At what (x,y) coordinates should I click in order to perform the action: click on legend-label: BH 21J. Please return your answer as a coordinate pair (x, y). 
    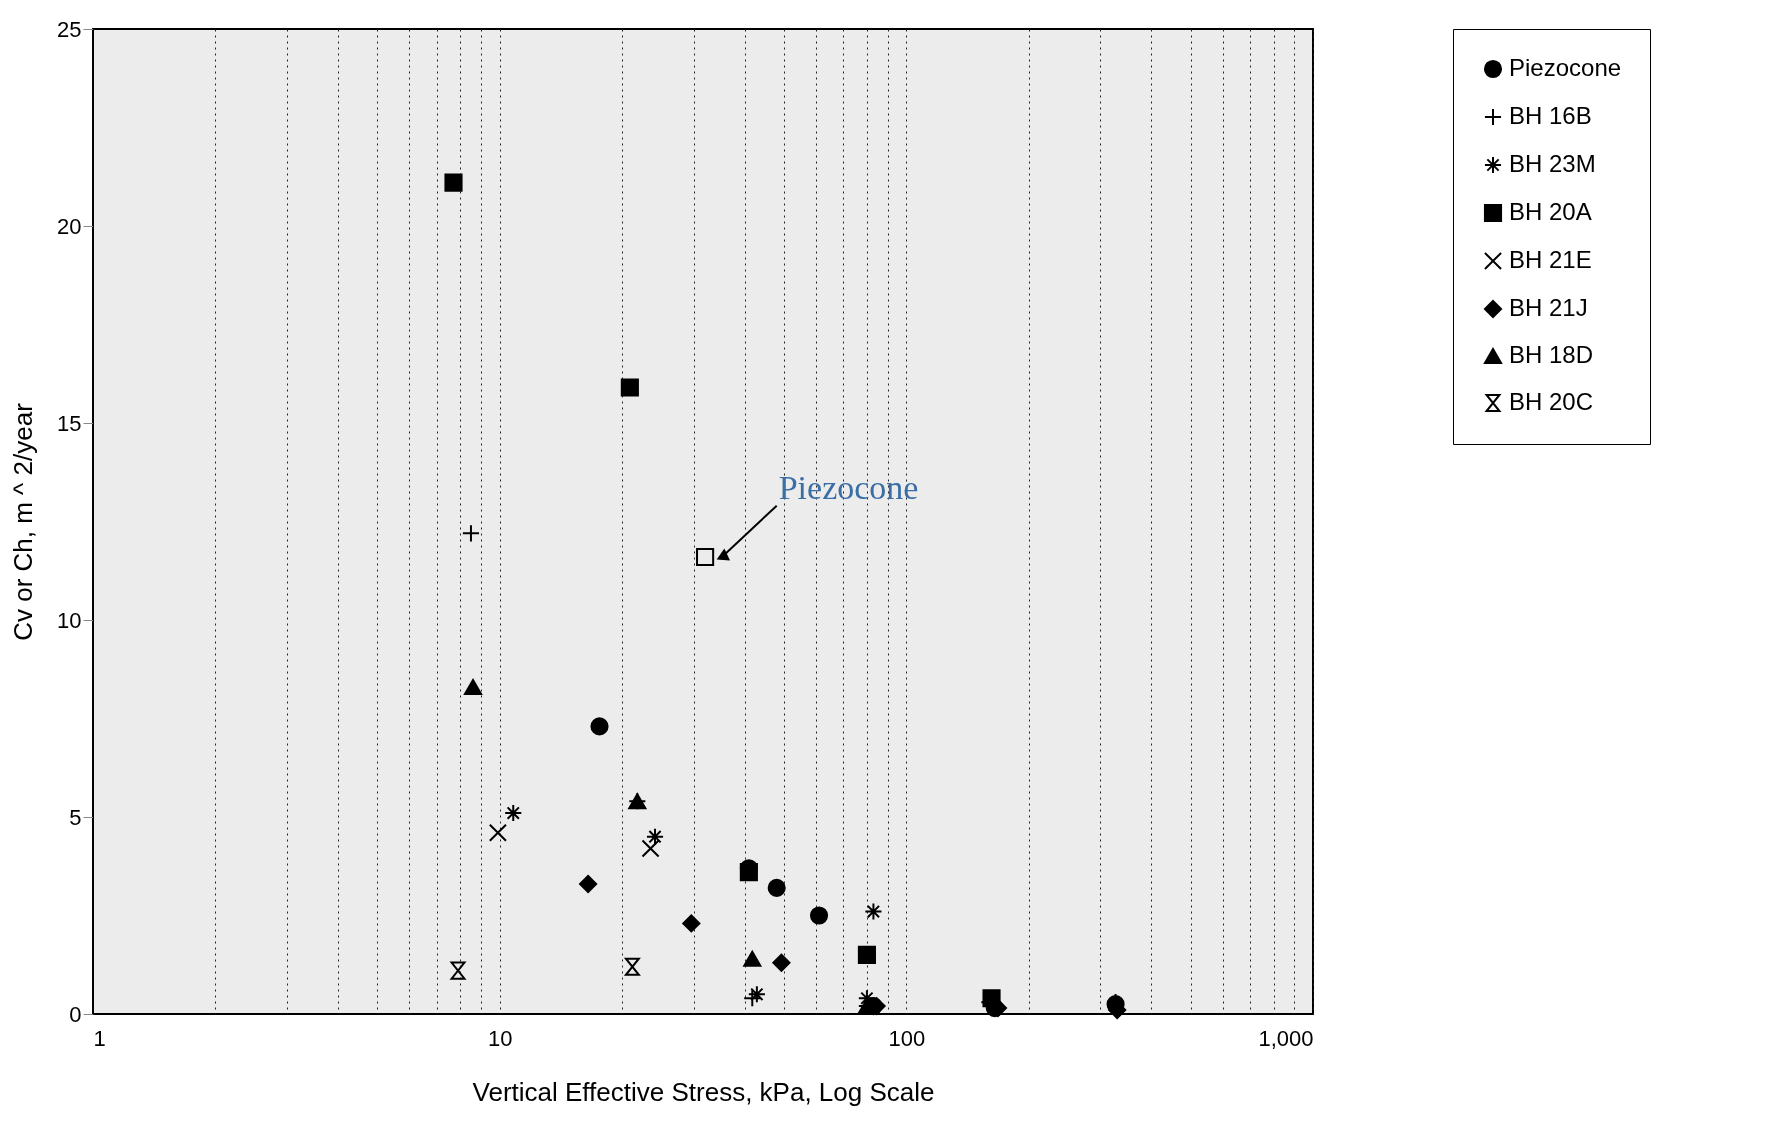
    Looking at the image, I should click on (1548, 307).